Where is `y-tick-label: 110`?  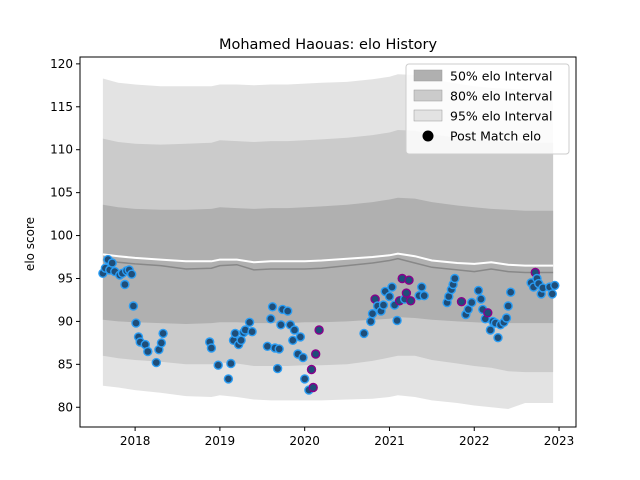 y-tick-label: 110 is located at coordinates (61, 150).